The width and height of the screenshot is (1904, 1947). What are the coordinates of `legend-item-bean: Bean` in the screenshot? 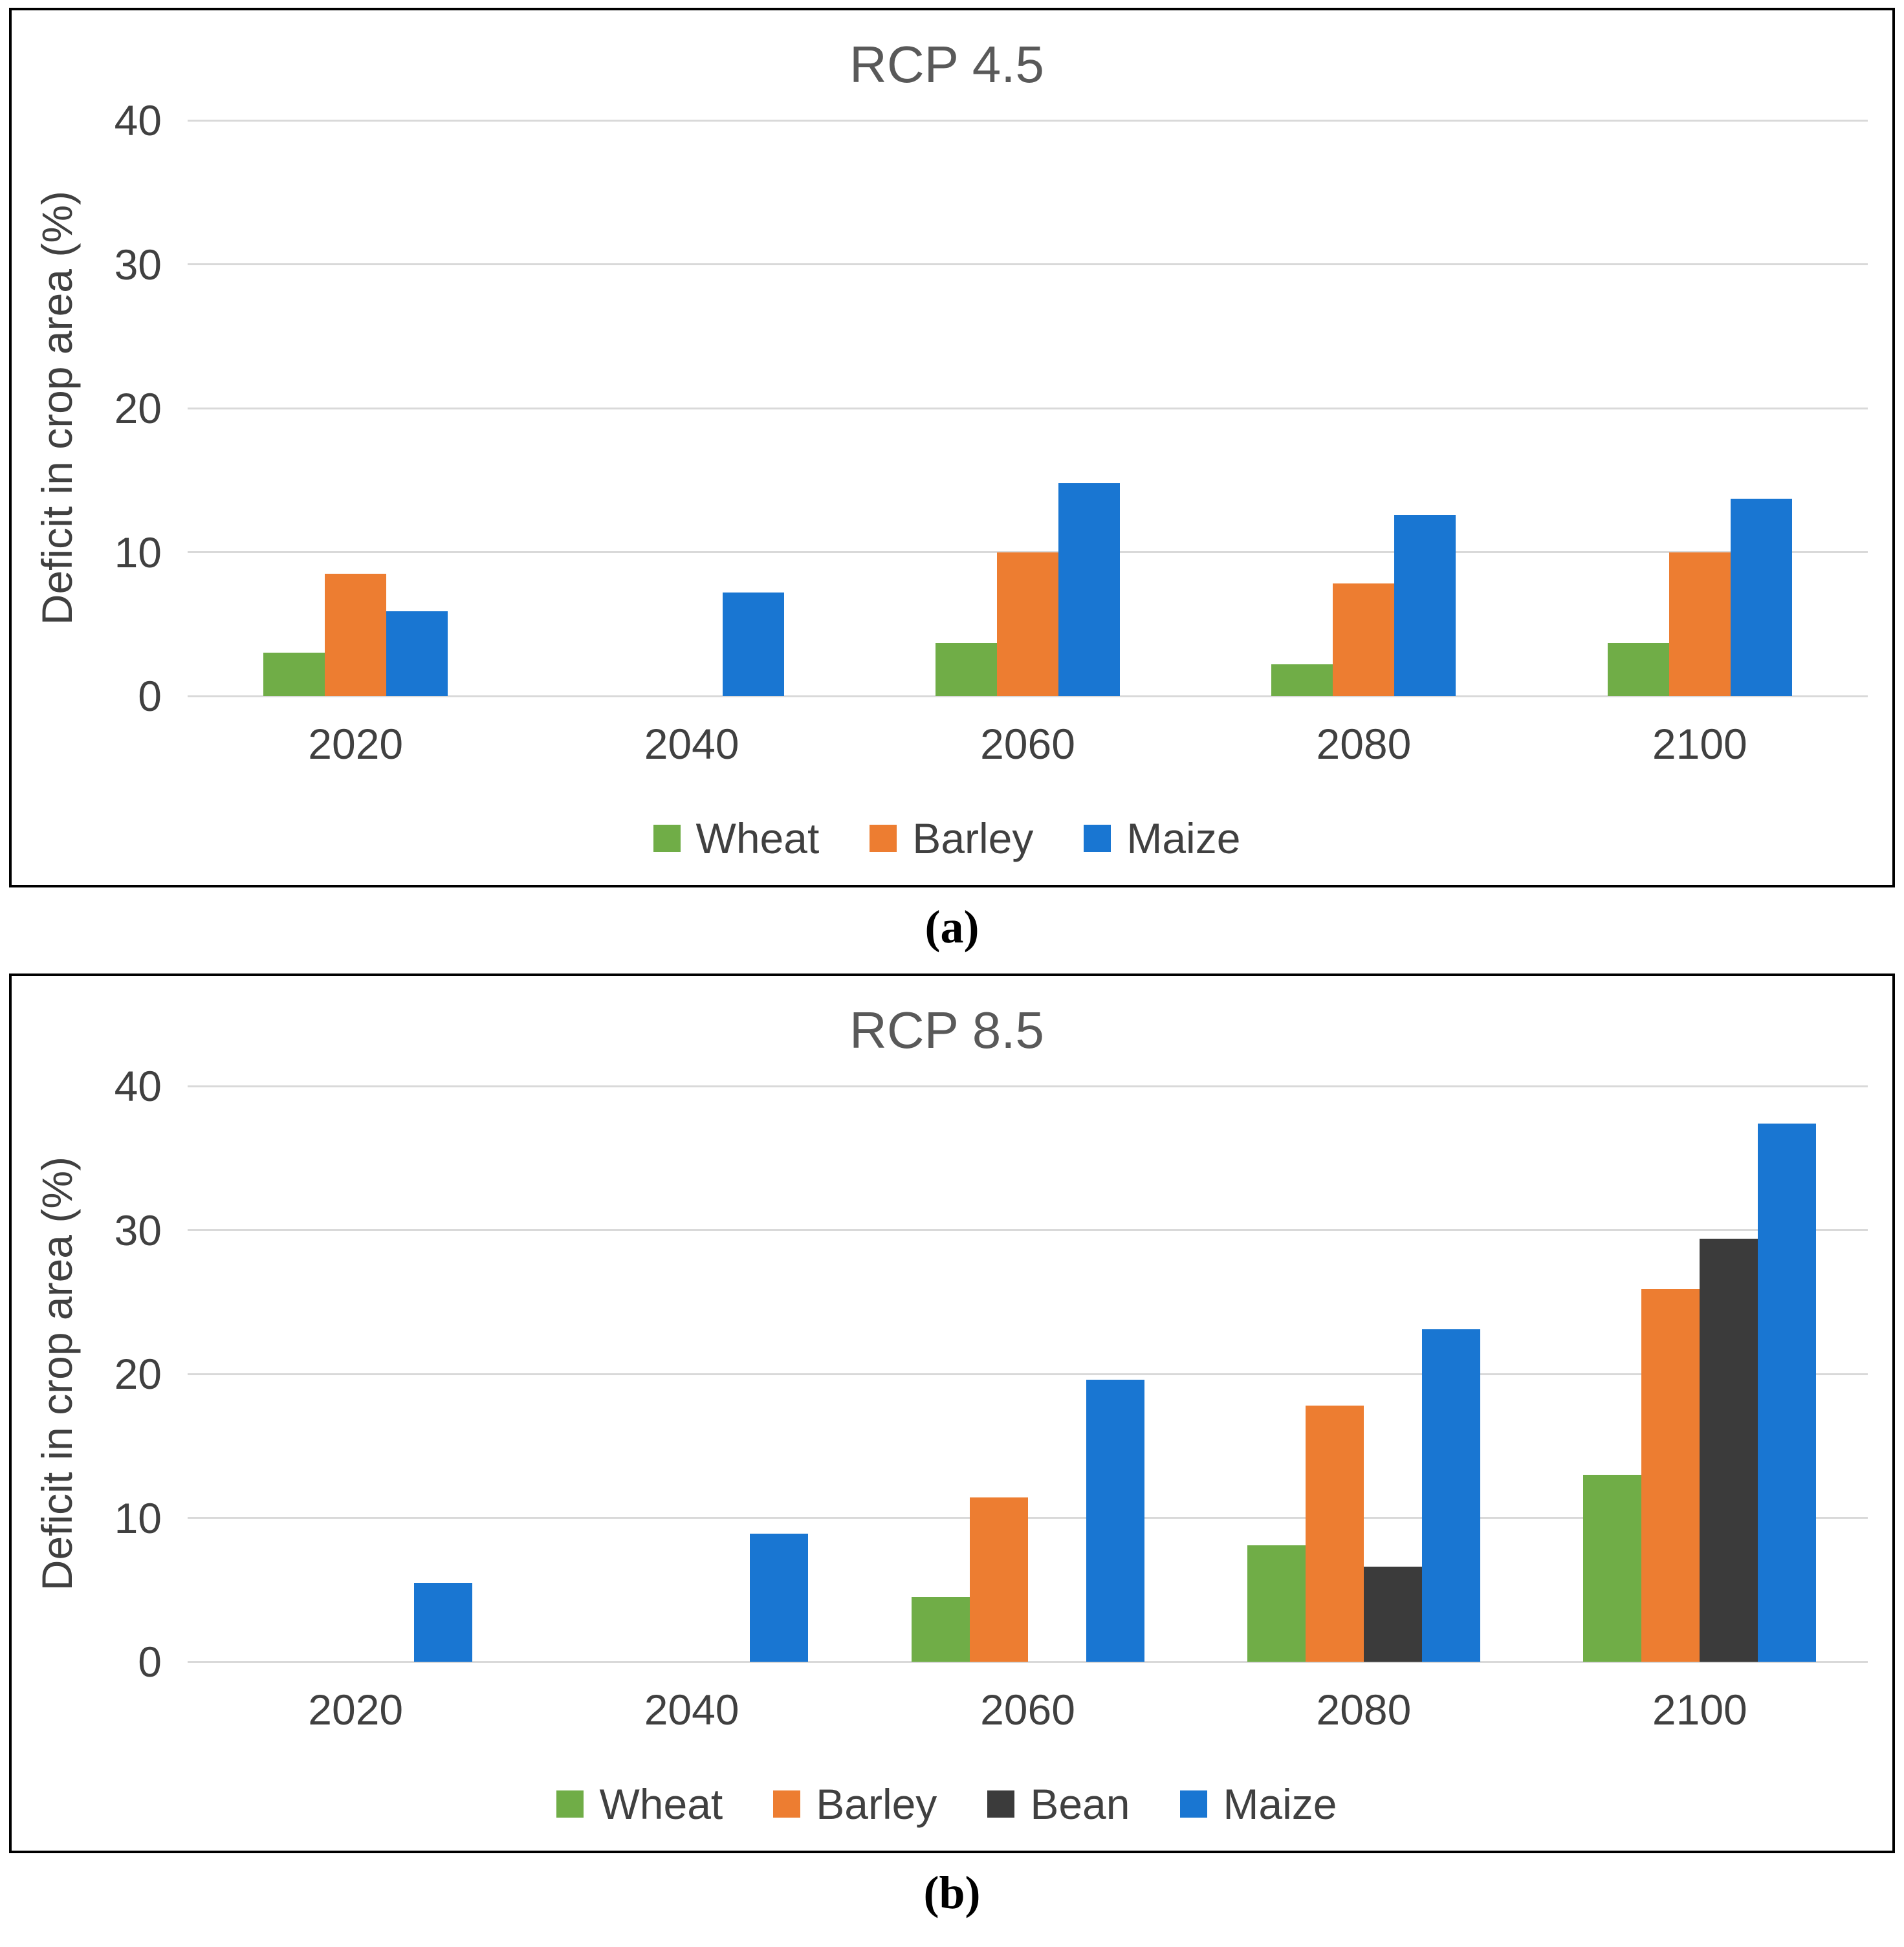 It's located at (1058, 1804).